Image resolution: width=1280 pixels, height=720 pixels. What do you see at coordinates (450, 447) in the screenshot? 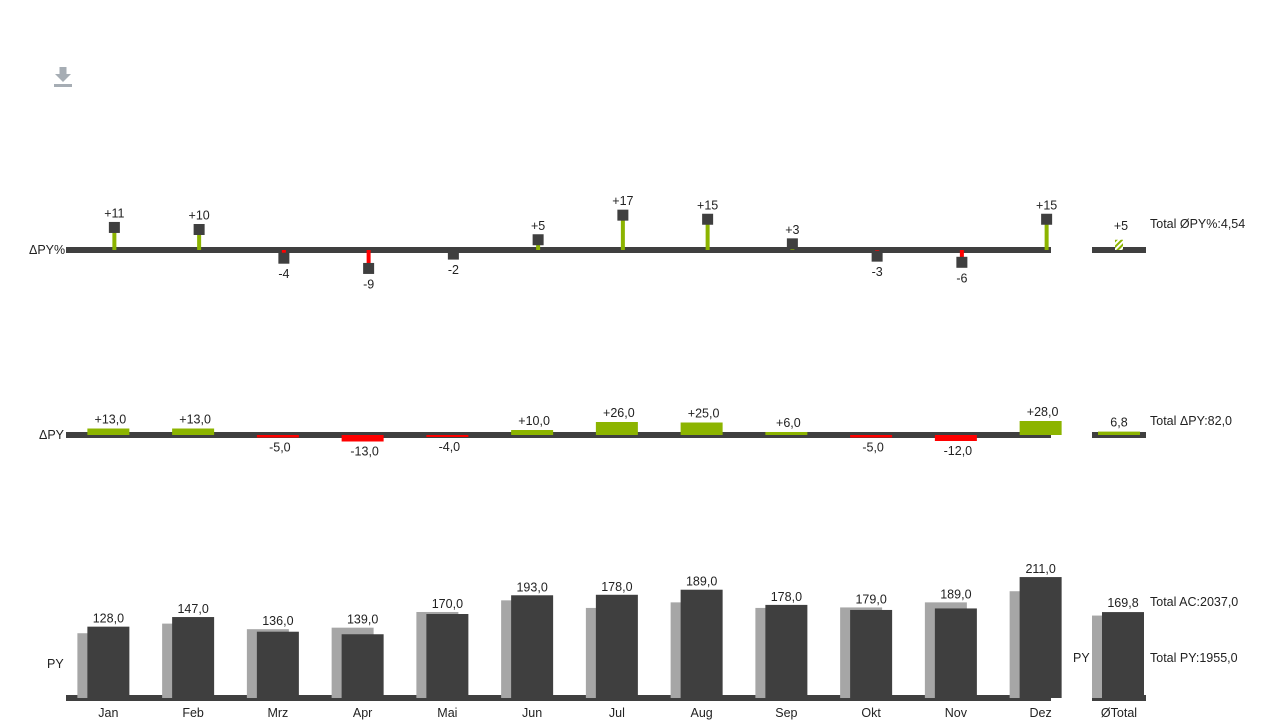
I see `delta-abs-label-mai: -4,0` at bounding box center [450, 447].